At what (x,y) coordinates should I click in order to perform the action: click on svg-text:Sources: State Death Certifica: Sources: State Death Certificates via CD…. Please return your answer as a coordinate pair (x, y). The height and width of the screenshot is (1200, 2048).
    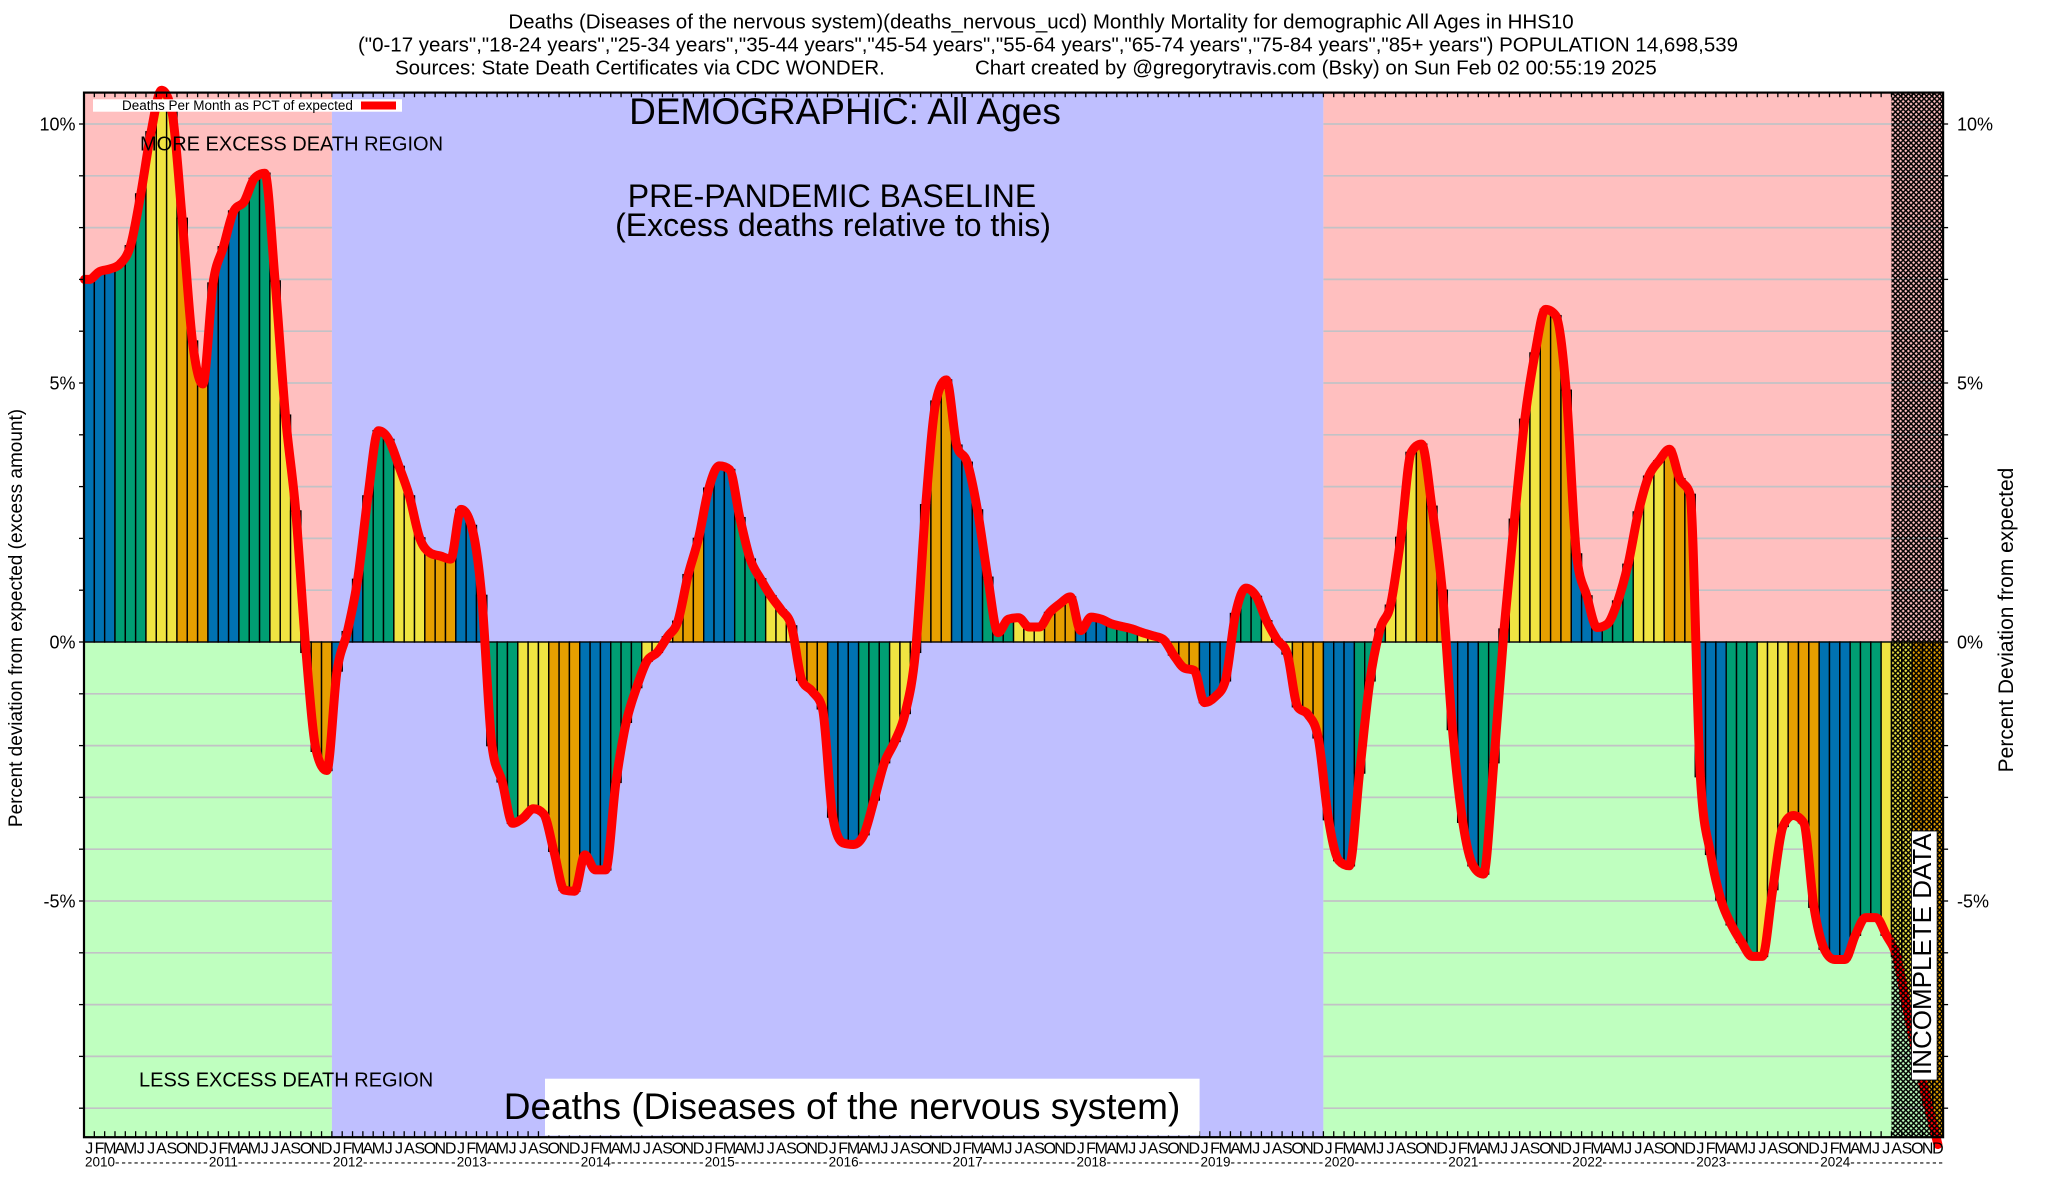
    Looking at the image, I should click on (640, 68).